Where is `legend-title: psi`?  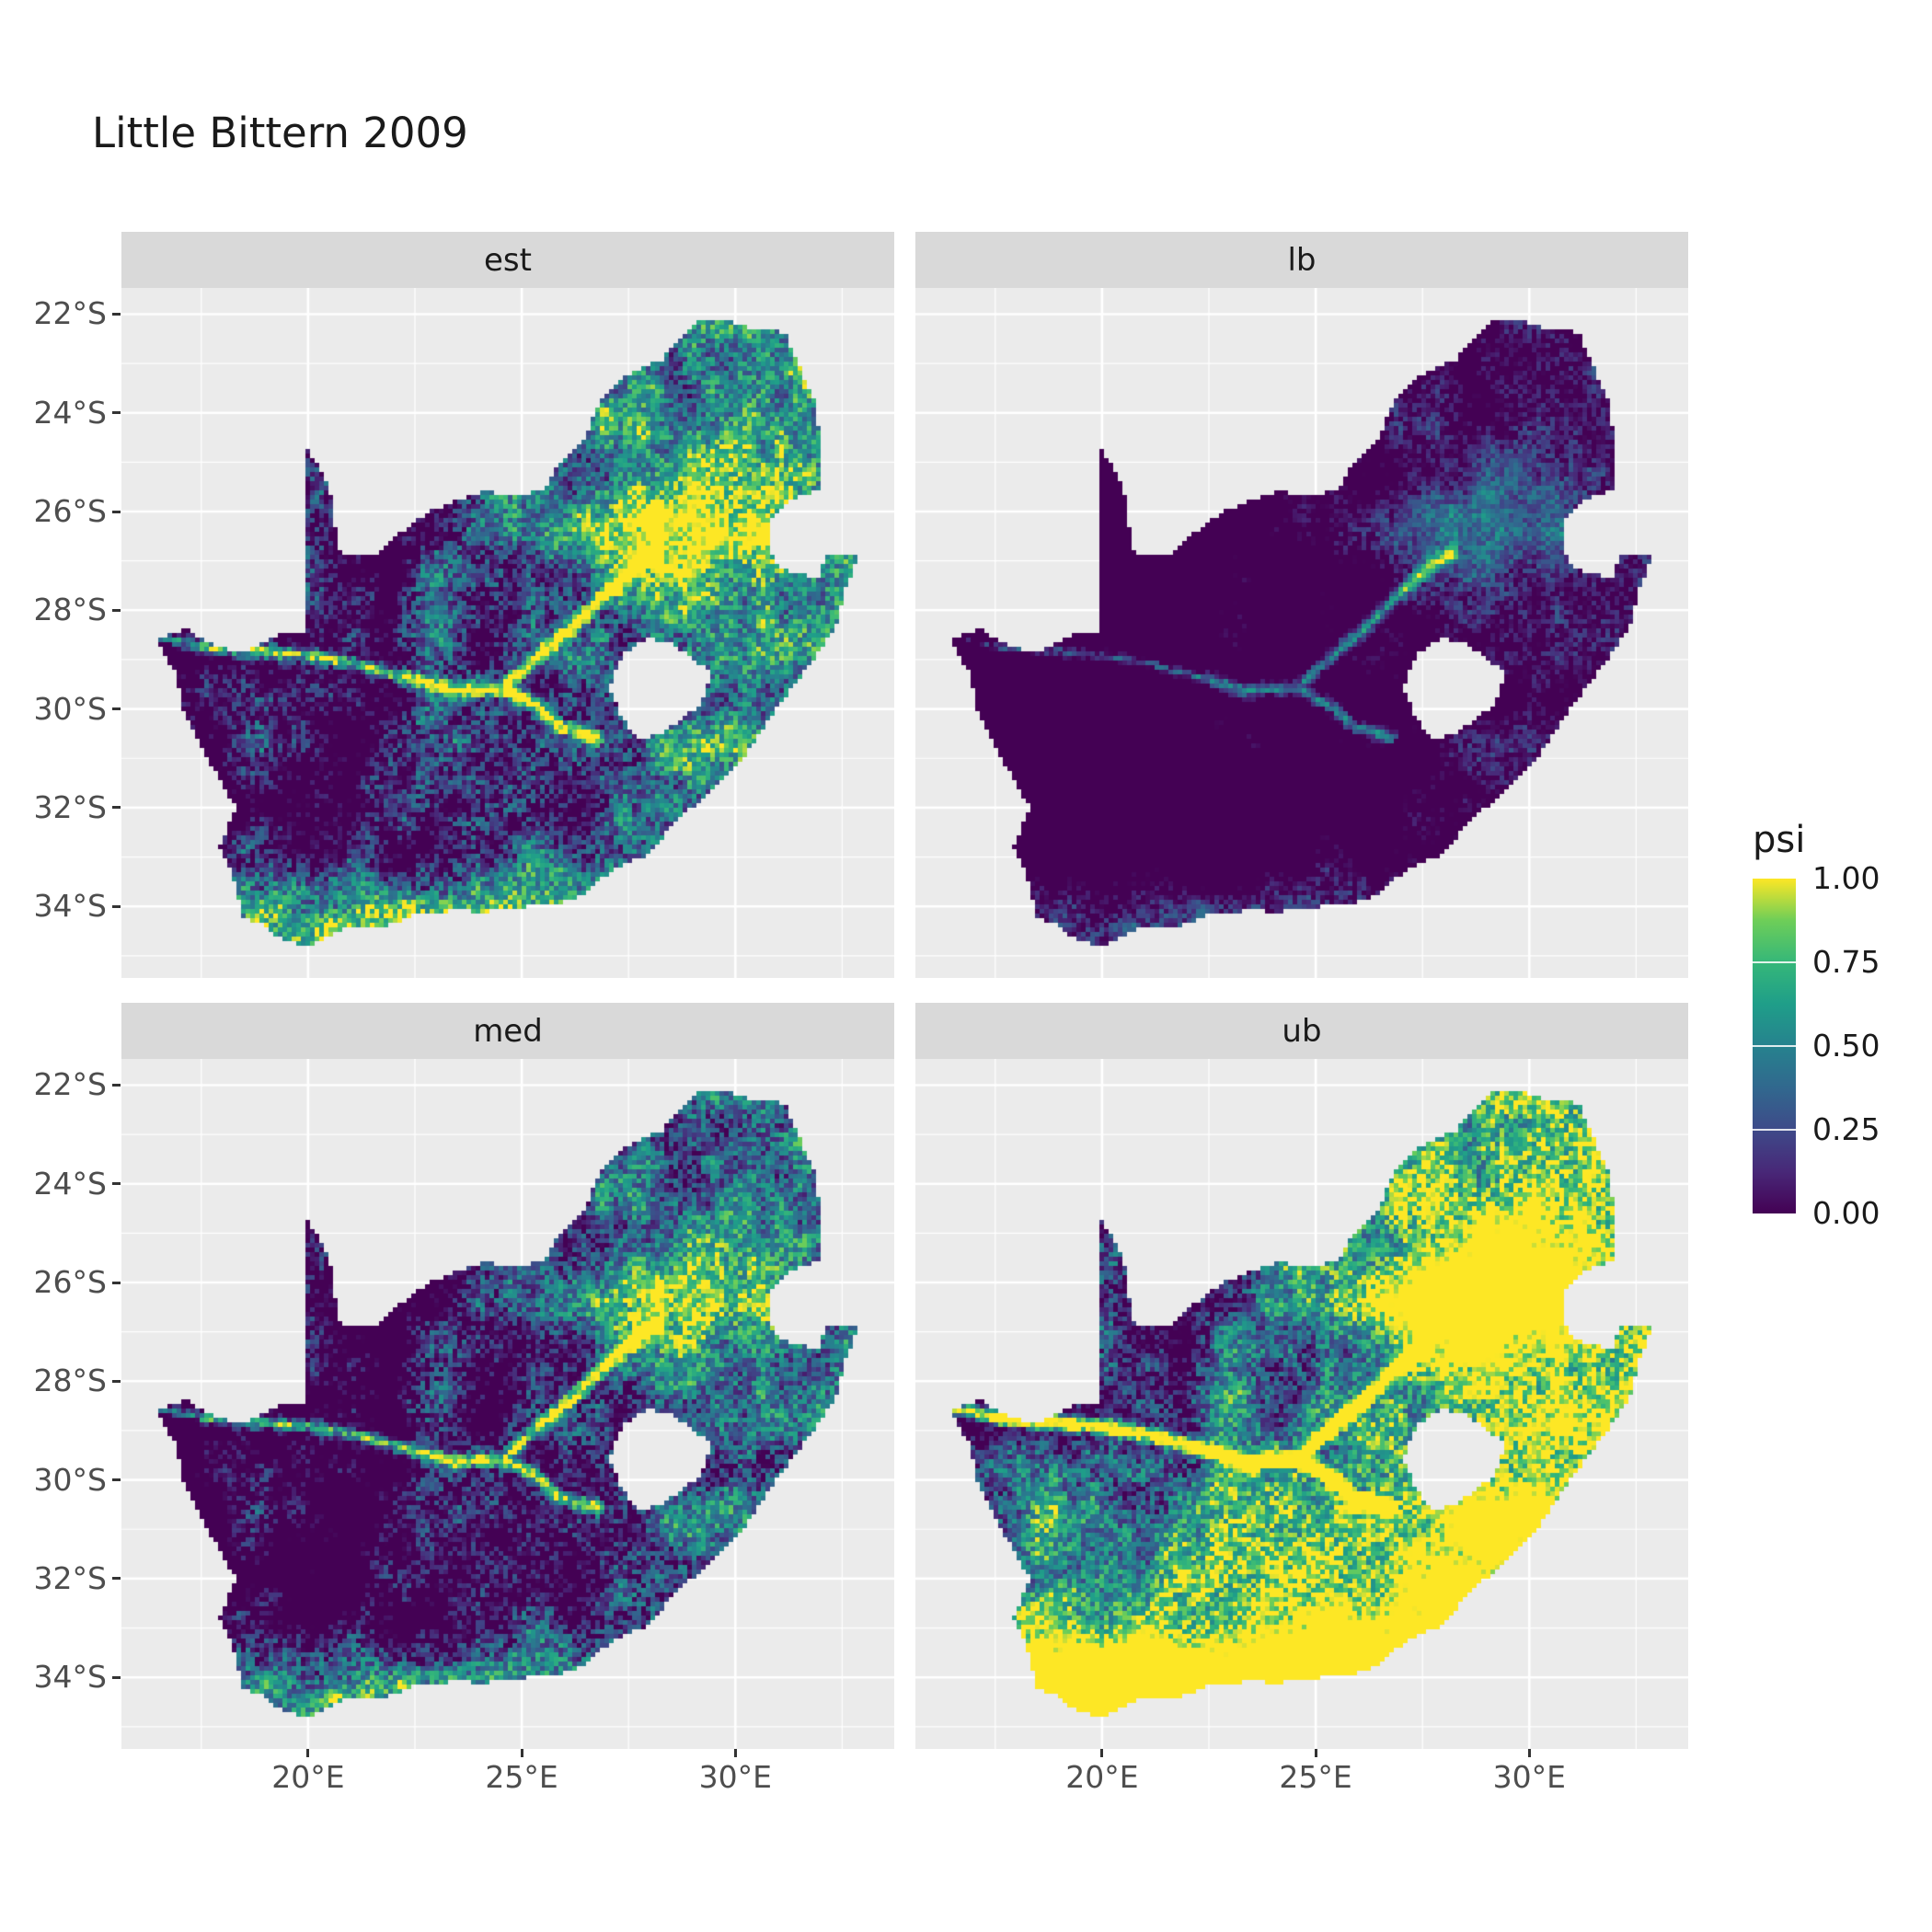
legend-title: psi is located at coordinates (1779, 840).